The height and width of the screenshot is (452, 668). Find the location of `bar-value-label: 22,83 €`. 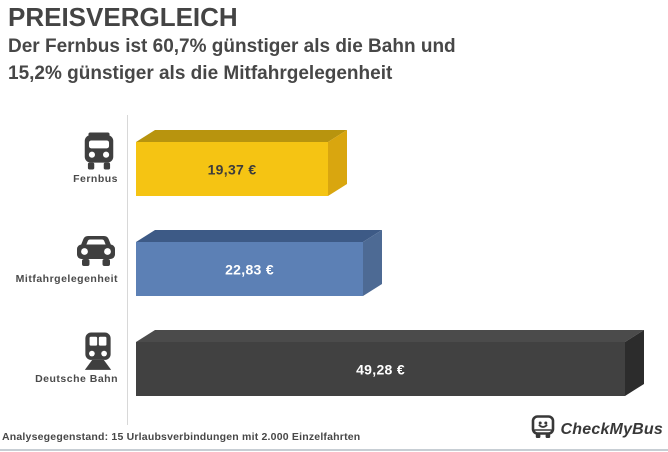

bar-value-label: 22,83 € is located at coordinates (249, 270).